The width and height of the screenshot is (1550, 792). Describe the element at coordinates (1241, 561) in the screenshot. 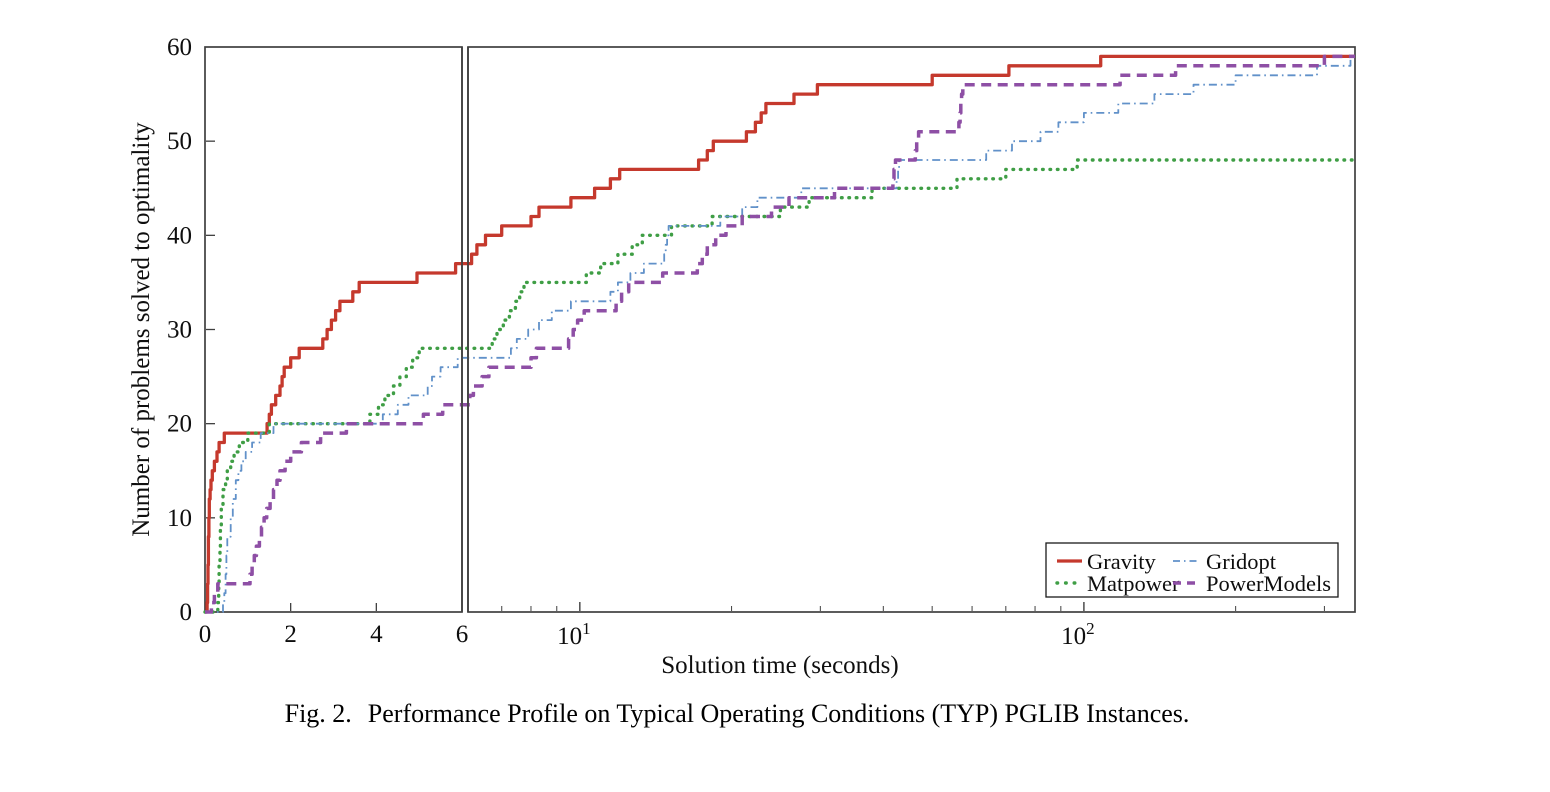

I see `legend-label-gridopt: Gridopt` at that location.